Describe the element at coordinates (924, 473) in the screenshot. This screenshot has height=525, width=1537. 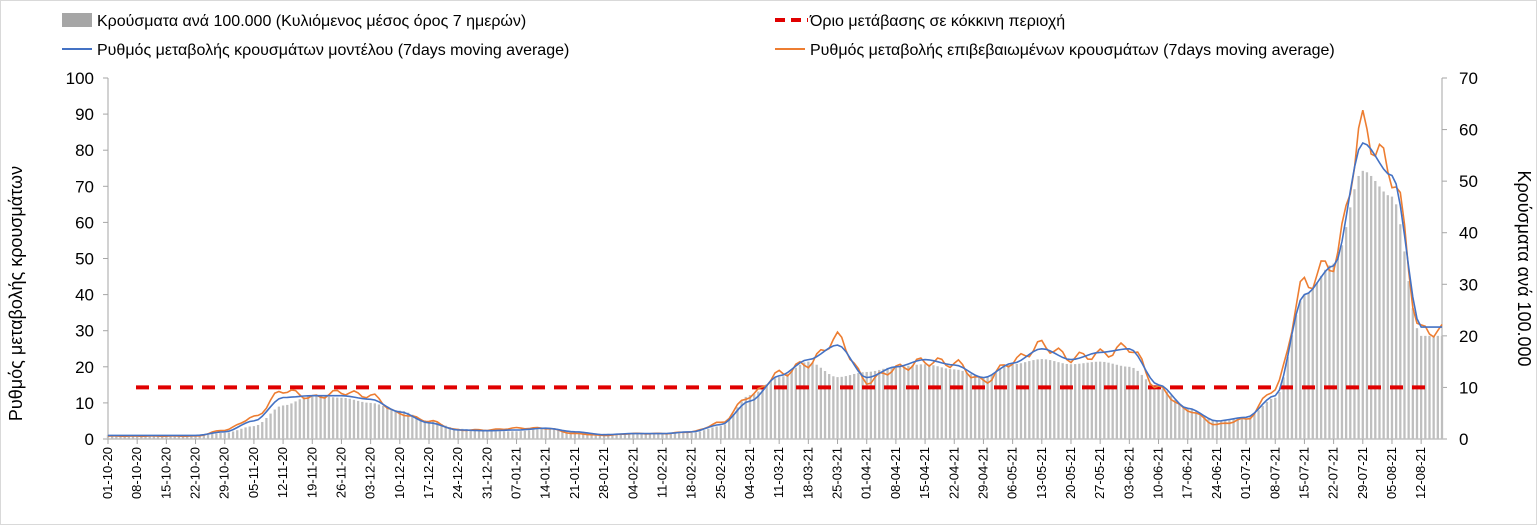
I see `x-tick-label: 15-04-21` at that location.